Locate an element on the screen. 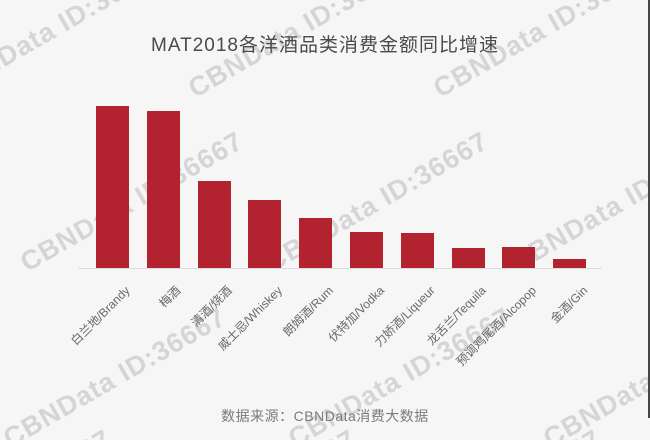 This screenshot has width=650, height=440. x-axis-label-1: 白兰地/Brandy is located at coordinates (100, 316).